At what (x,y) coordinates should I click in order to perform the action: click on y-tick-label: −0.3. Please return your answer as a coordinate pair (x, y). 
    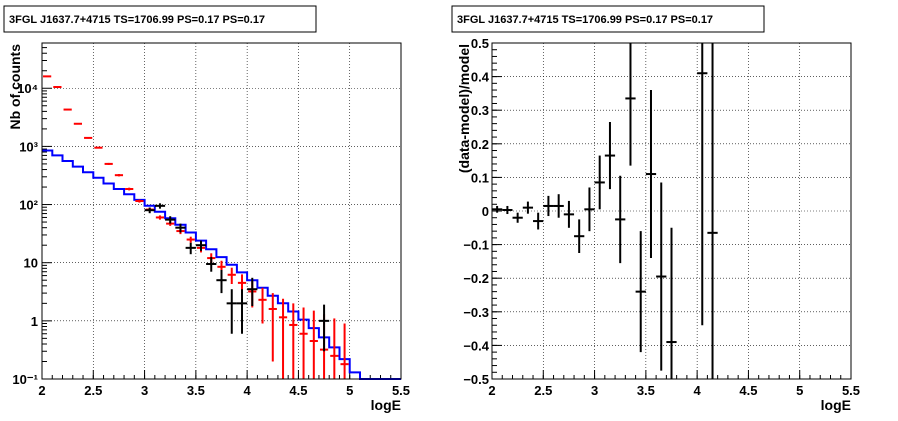
    Looking at the image, I should click on (476, 312).